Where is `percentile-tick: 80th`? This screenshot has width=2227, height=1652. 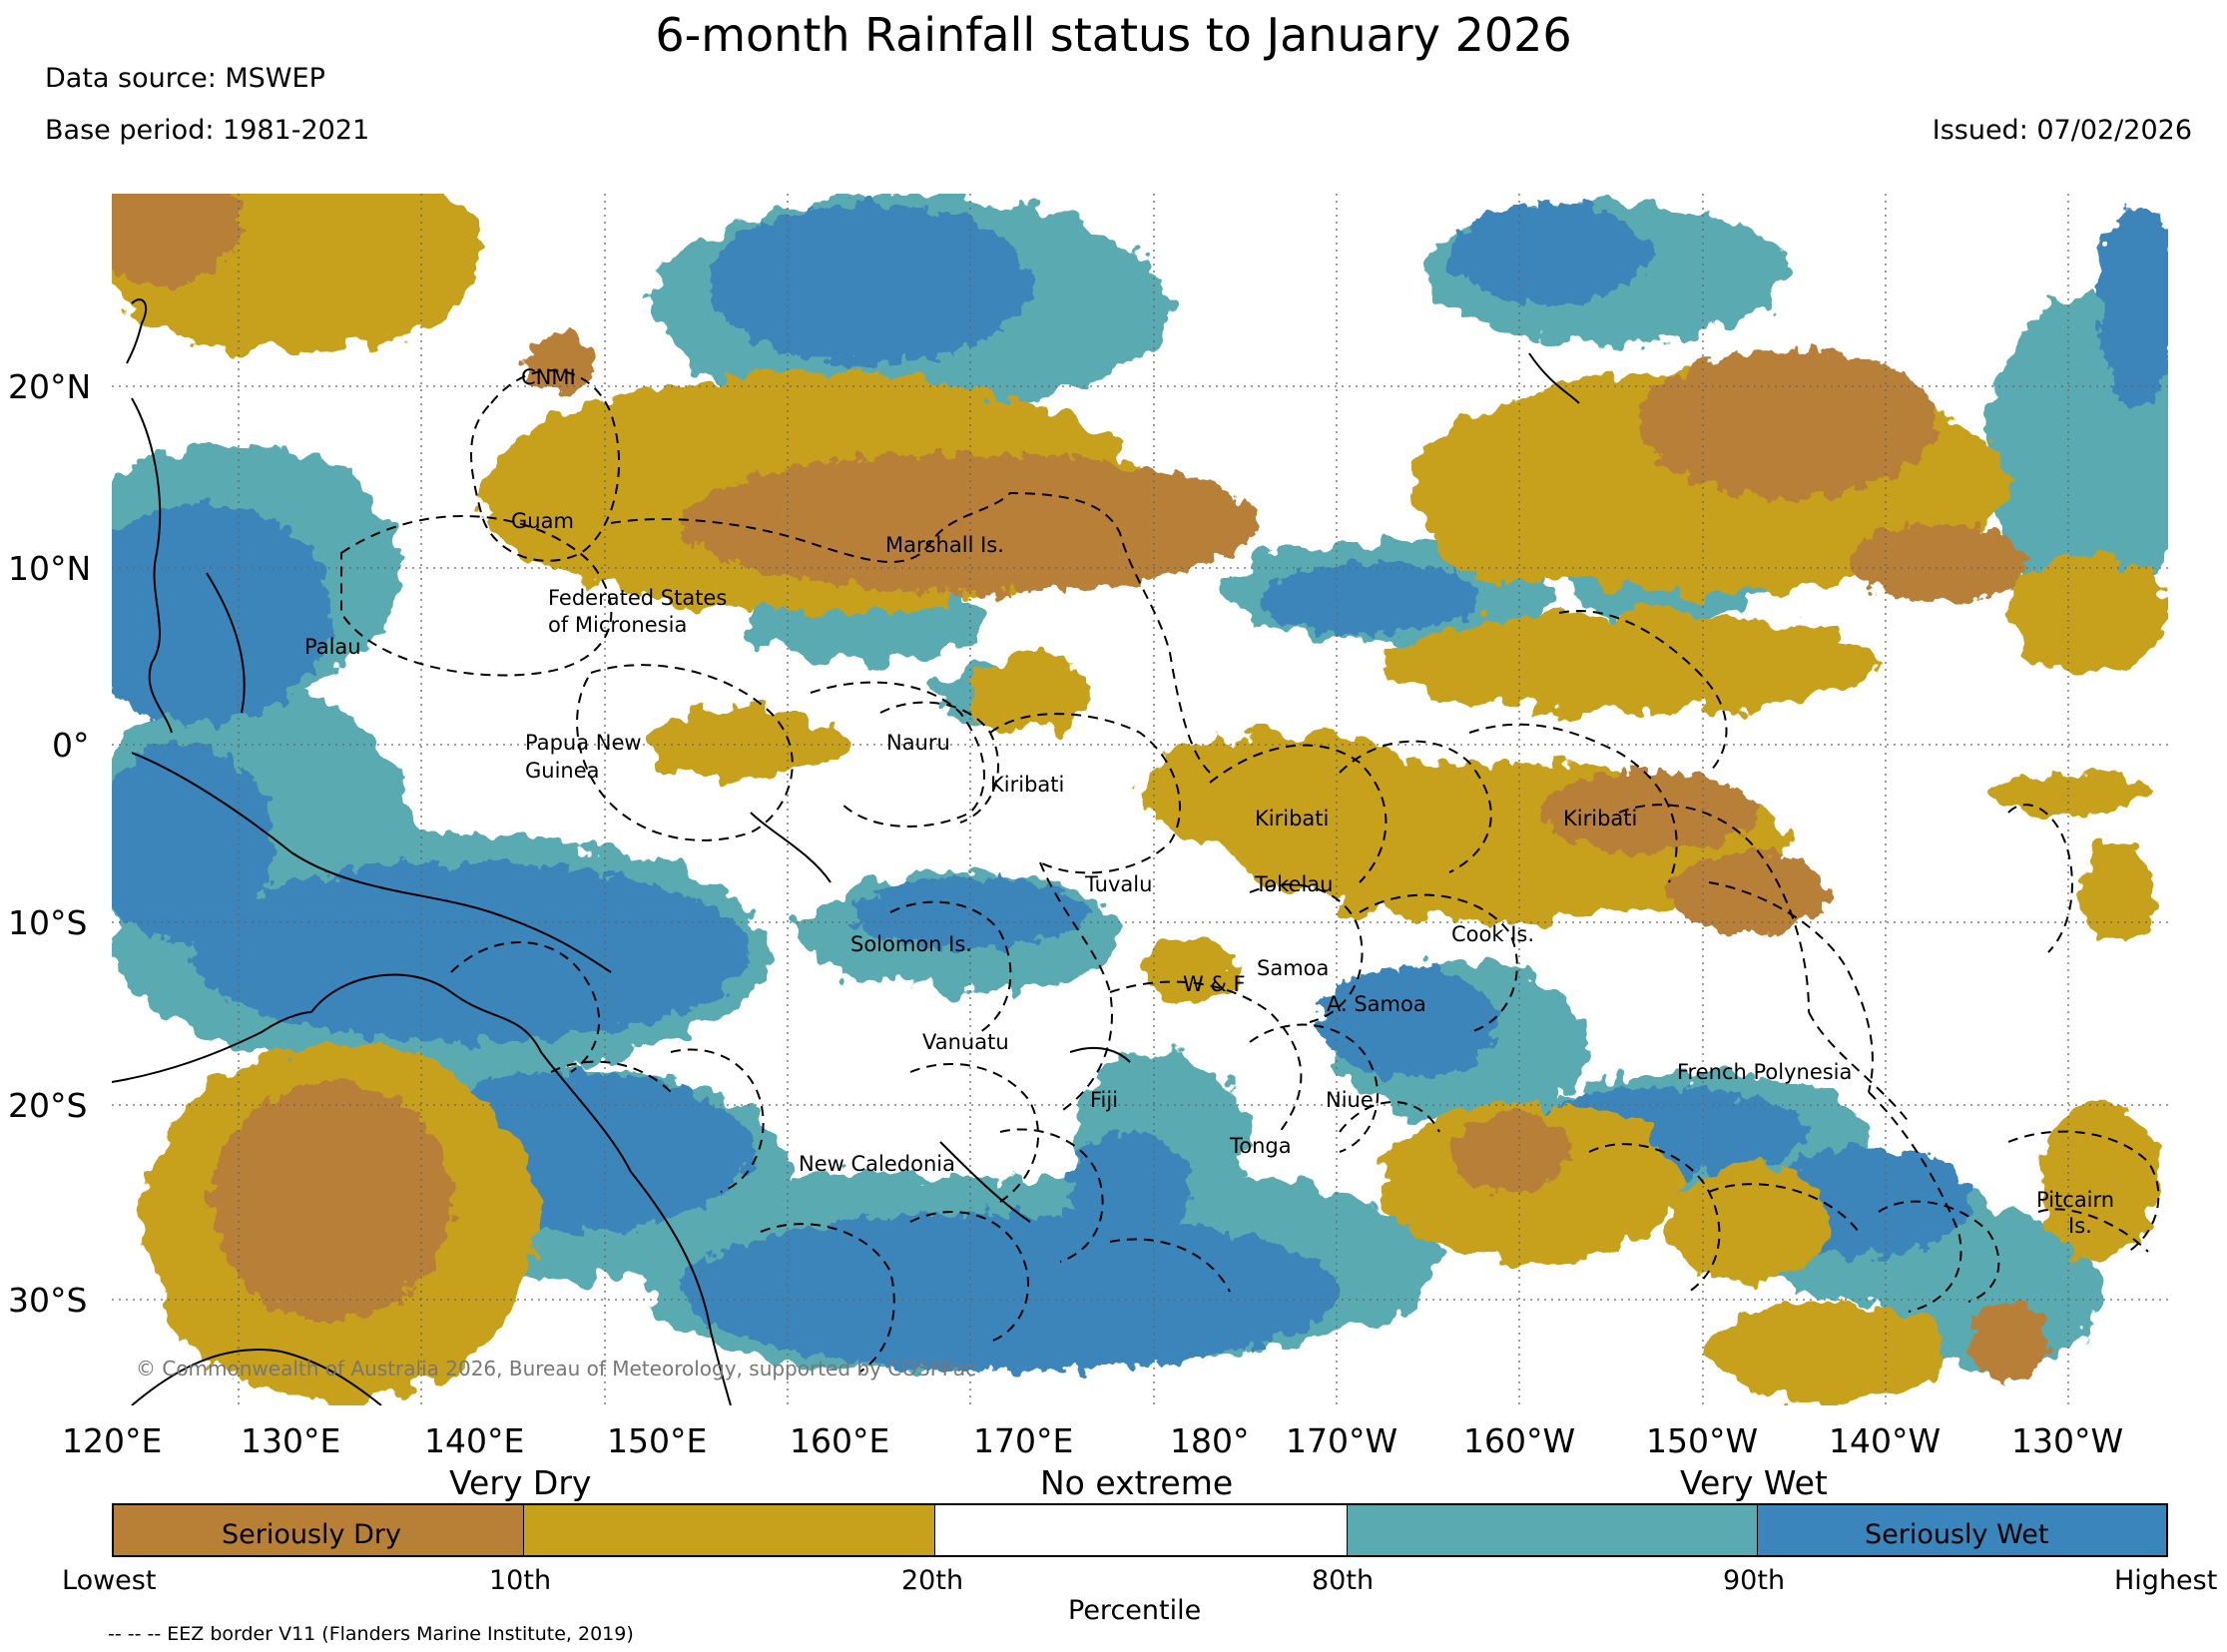 percentile-tick: 80th is located at coordinates (1343, 1580).